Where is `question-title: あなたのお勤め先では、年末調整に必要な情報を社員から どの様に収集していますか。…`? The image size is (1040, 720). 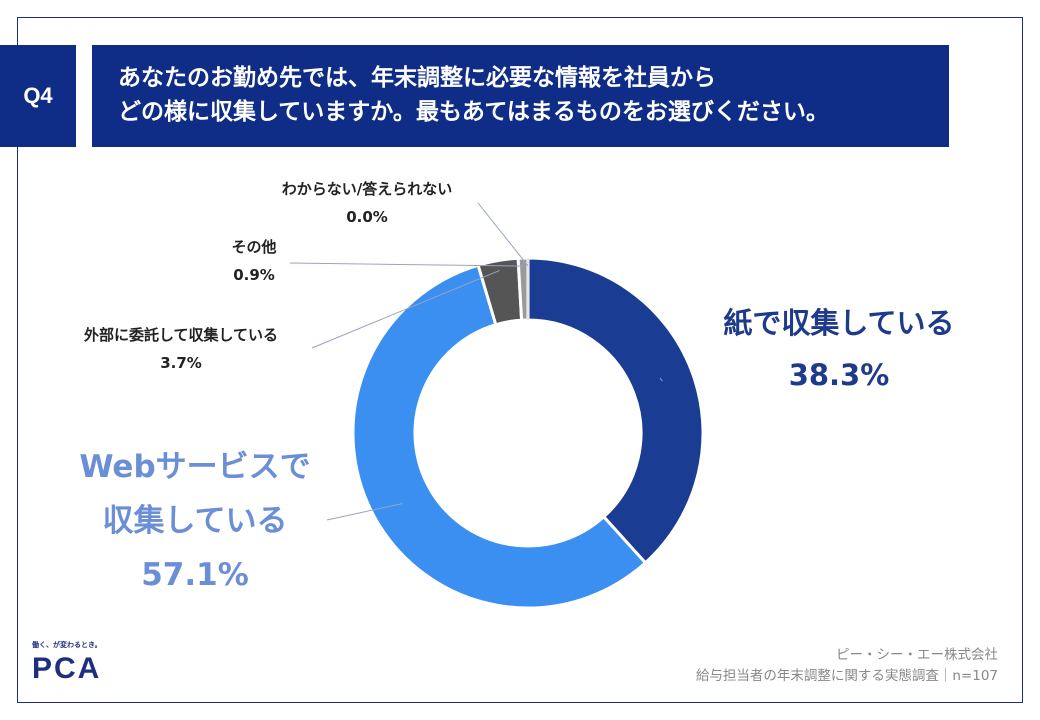
question-title: あなたのお勤め先では、年末調整に必要な情報を社員から どの様に収集していますか。… is located at coordinates (520, 96).